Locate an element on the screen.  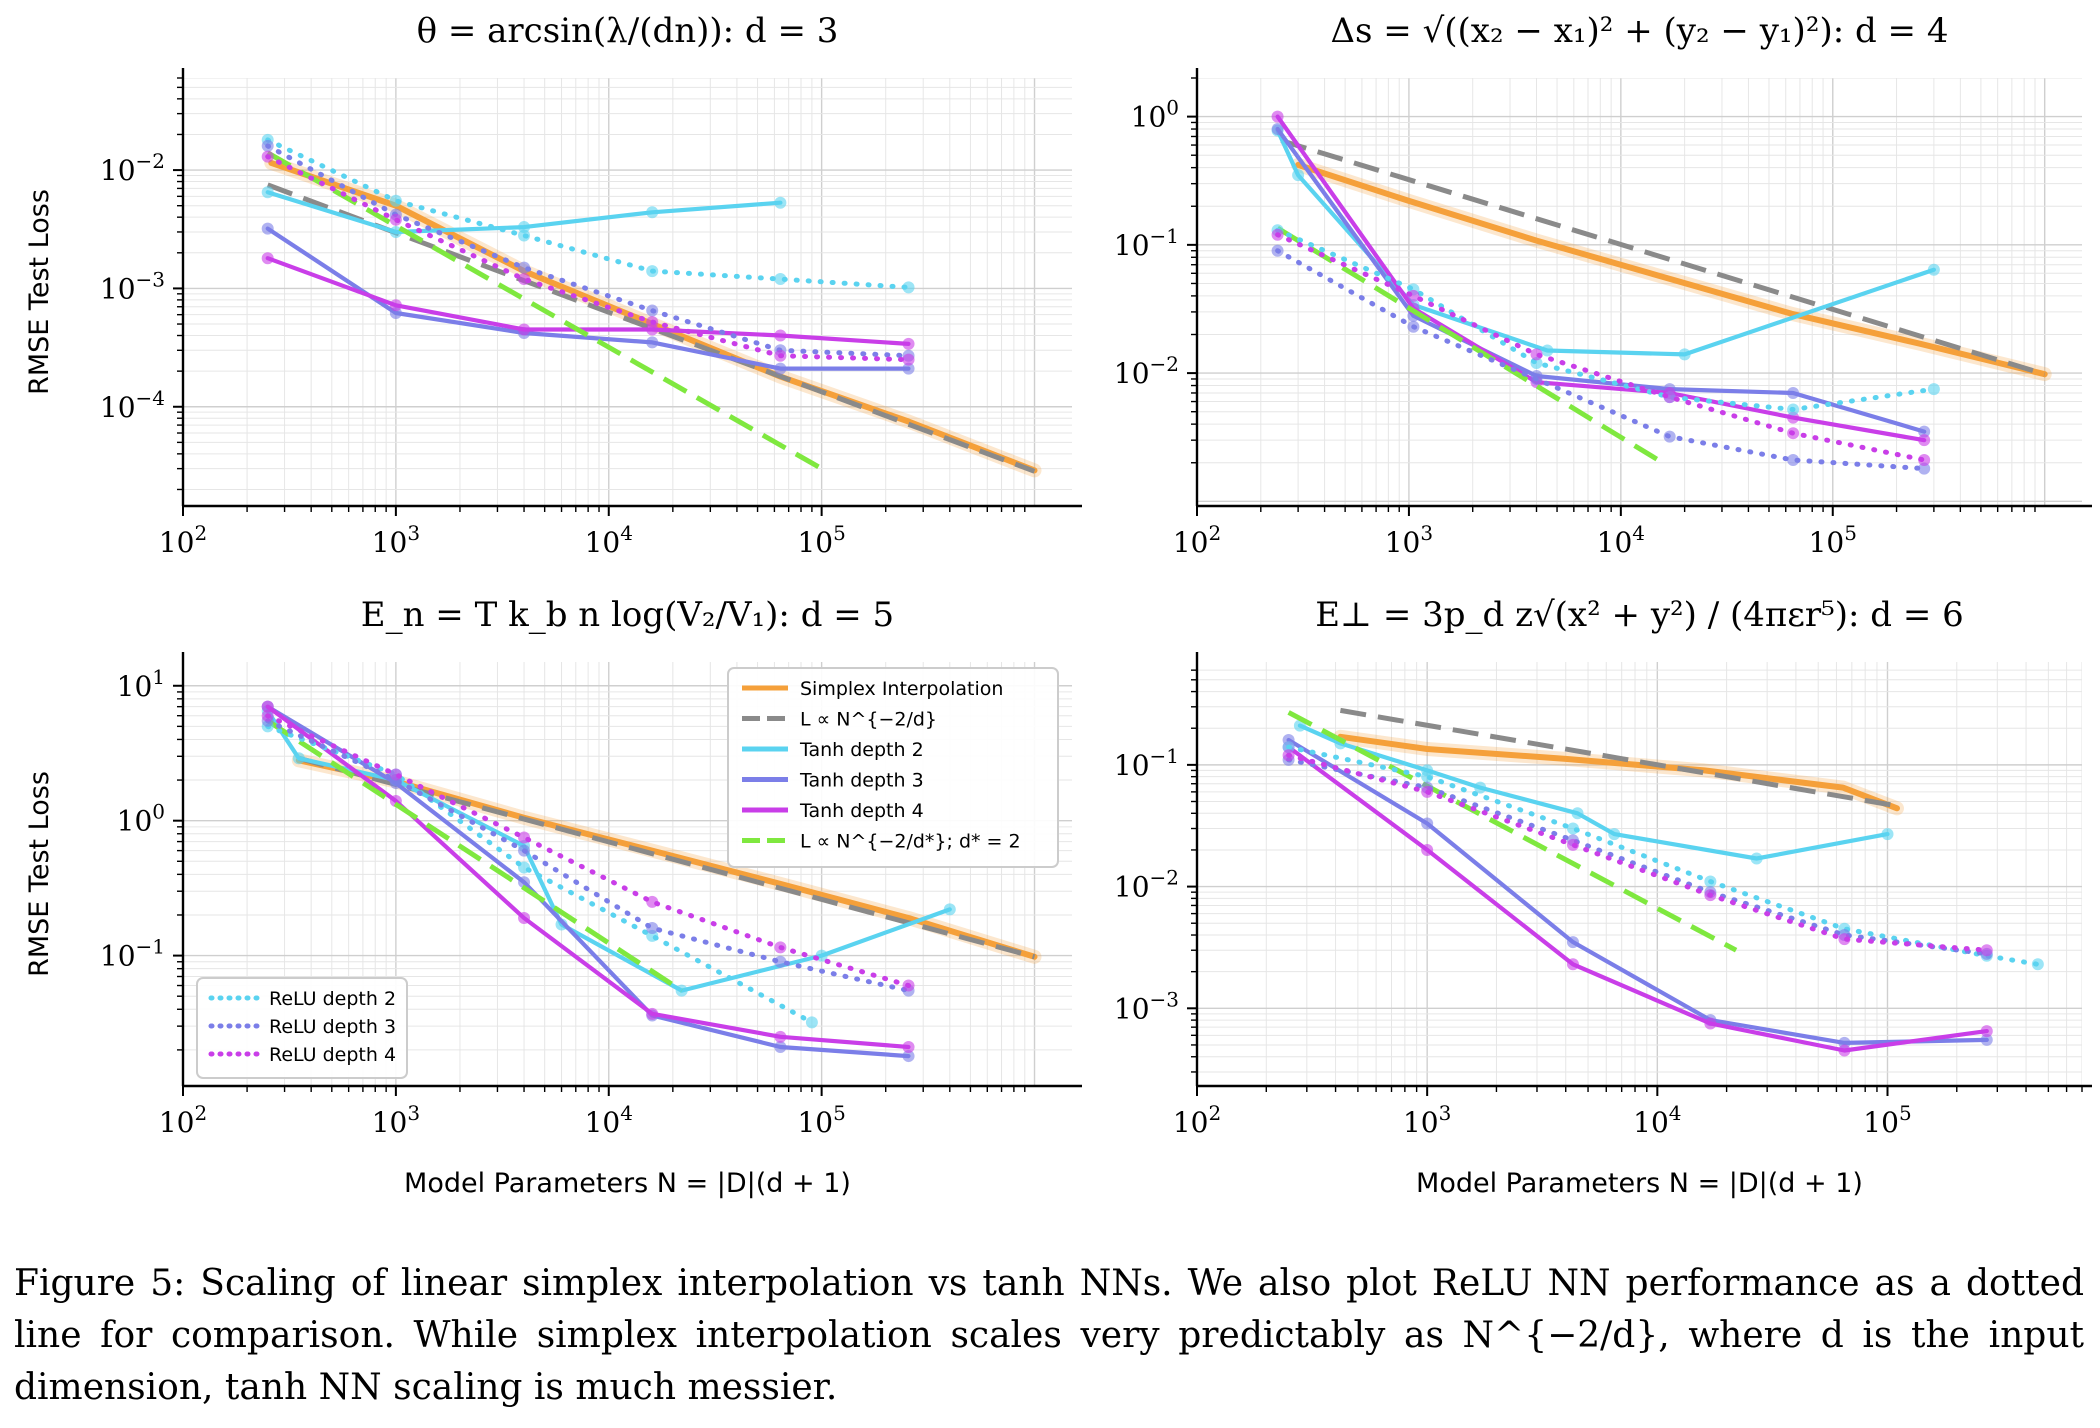
legend-label-tanh2: Tanh depth 2 is located at coordinates (861, 750).